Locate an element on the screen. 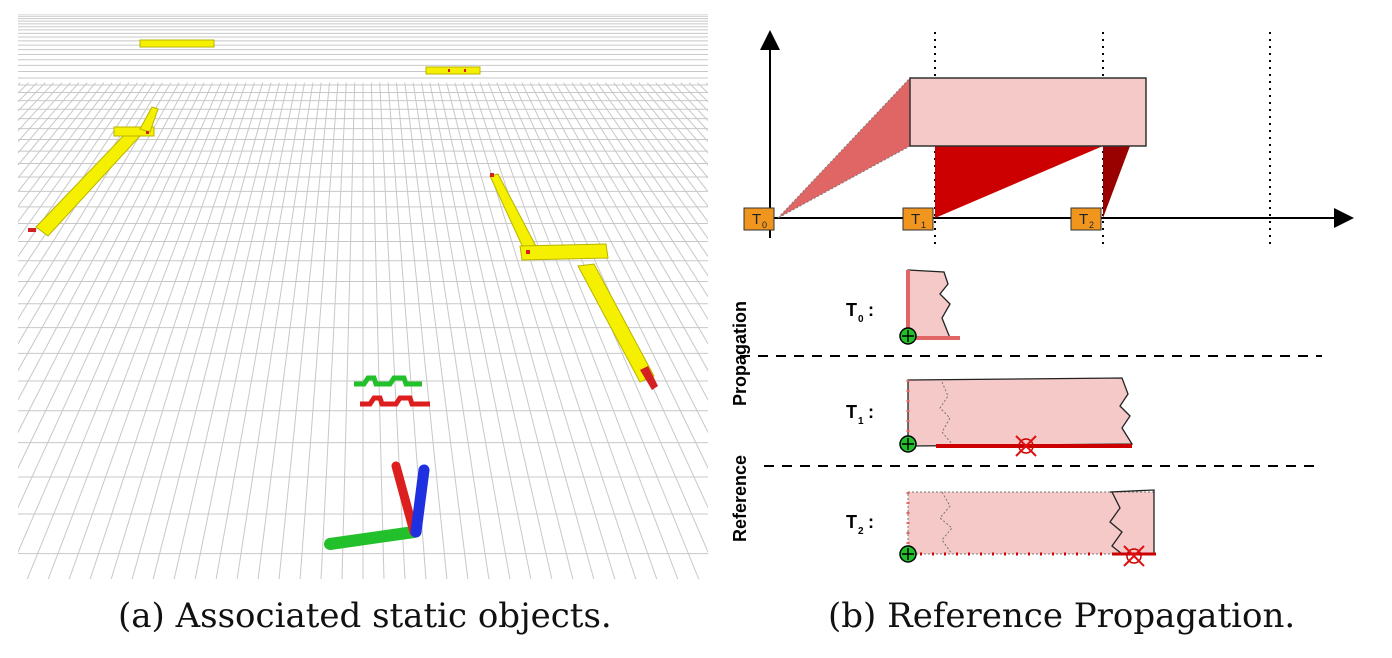 The width and height of the screenshot is (1392, 658). static-object-top-right is located at coordinates (453, 70).